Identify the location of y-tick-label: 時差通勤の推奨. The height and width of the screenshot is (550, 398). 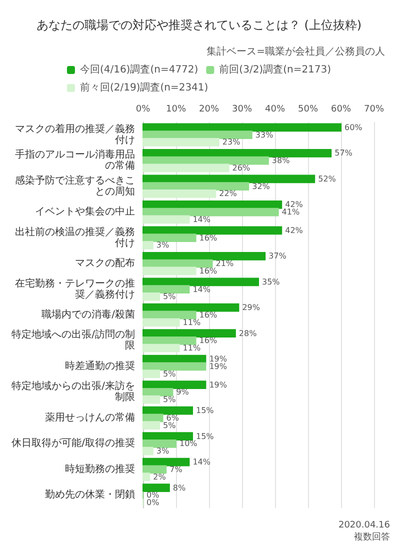
(100, 366).